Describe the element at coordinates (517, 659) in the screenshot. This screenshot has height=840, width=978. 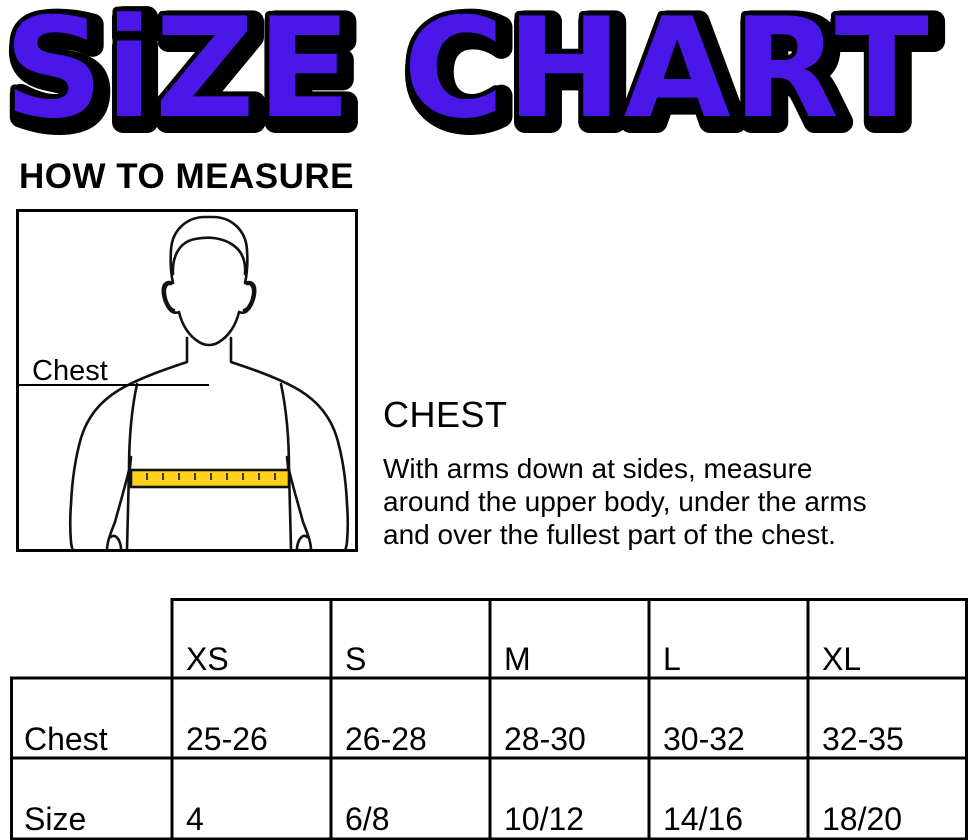
I see `table-header-m: M` at that location.